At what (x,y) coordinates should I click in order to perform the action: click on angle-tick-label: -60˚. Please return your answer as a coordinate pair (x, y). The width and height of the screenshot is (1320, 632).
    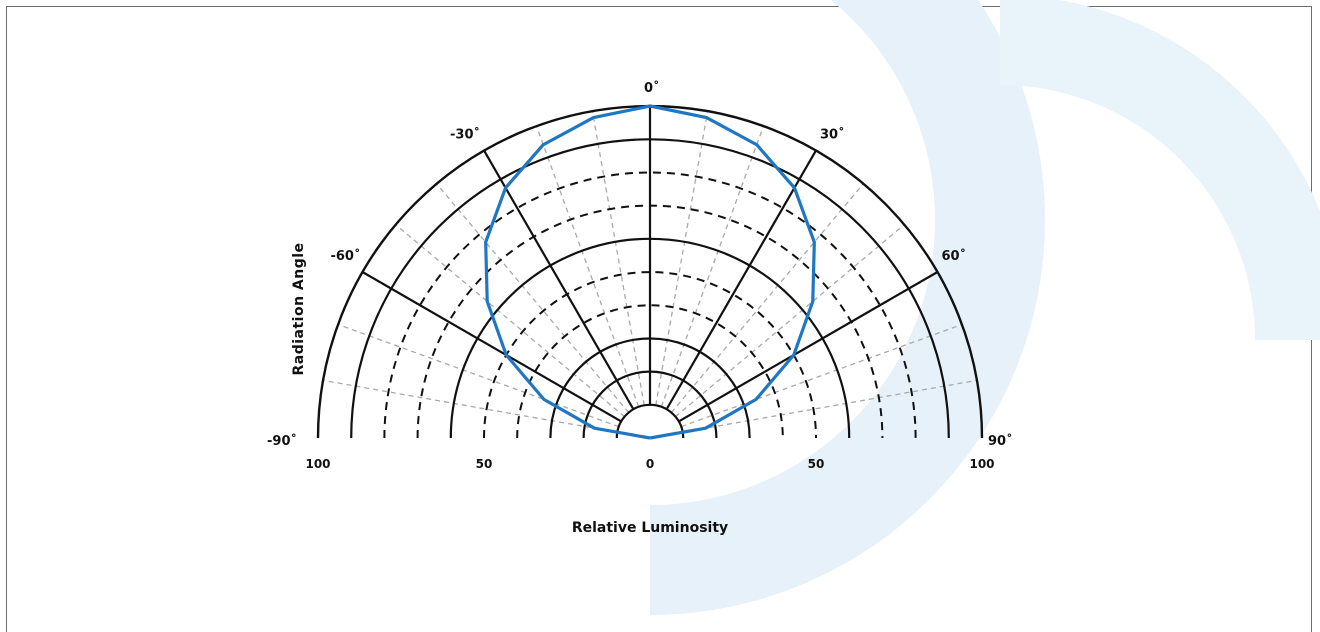
    Looking at the image, I should click on (345, 256).